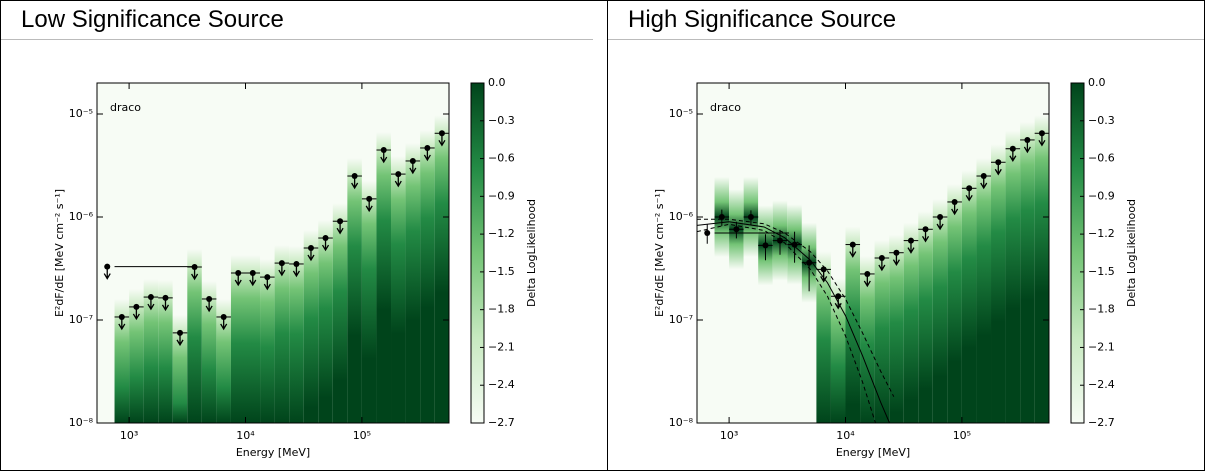 The image size is (1205, 472). Describe the element at coordinates (273, 452) in the screenshot. I see `x-axis-label: Energy [MeV]` at that location.